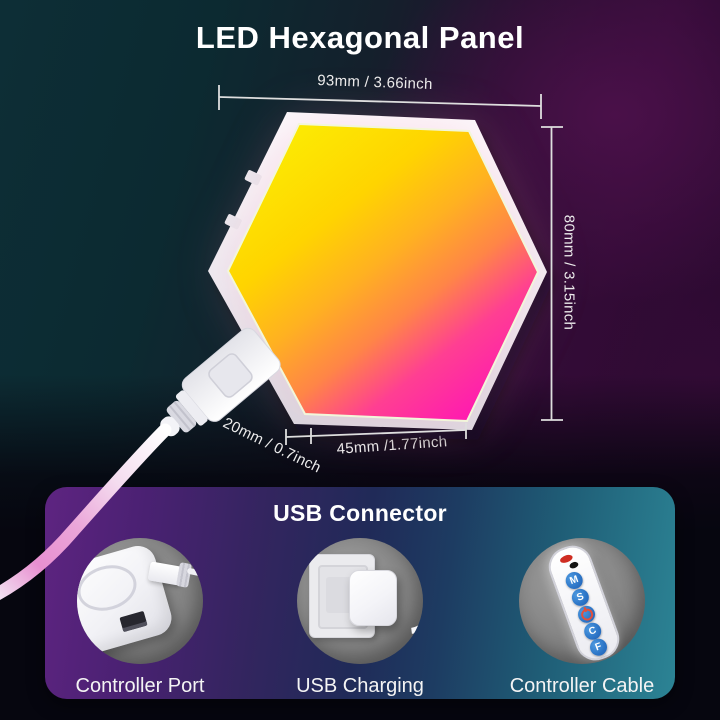  I want to click on controller-port-photo, so click(140, 601).